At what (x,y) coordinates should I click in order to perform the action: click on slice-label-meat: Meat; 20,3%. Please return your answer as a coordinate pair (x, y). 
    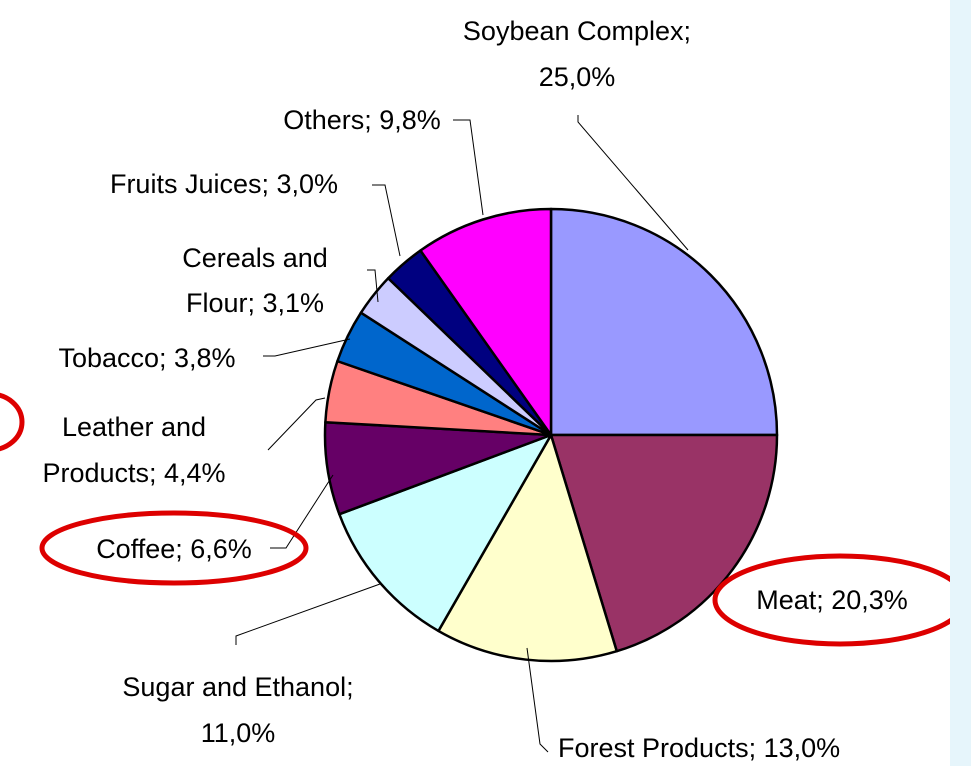
    Looking at the image, I should click on (832, 600).